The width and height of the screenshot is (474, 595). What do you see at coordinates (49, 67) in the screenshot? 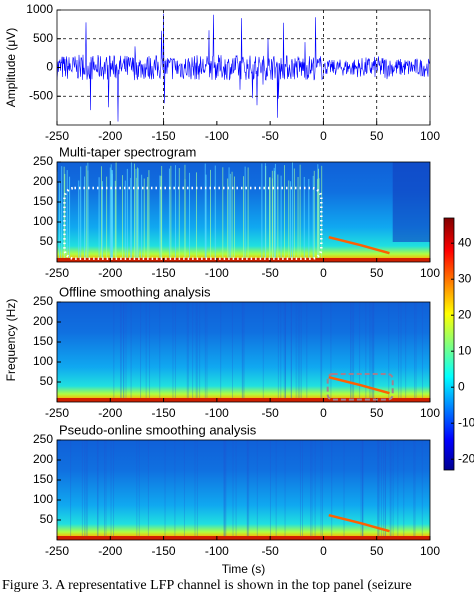
I see `y-tick-label: 0` at bounding box center [49, 67].